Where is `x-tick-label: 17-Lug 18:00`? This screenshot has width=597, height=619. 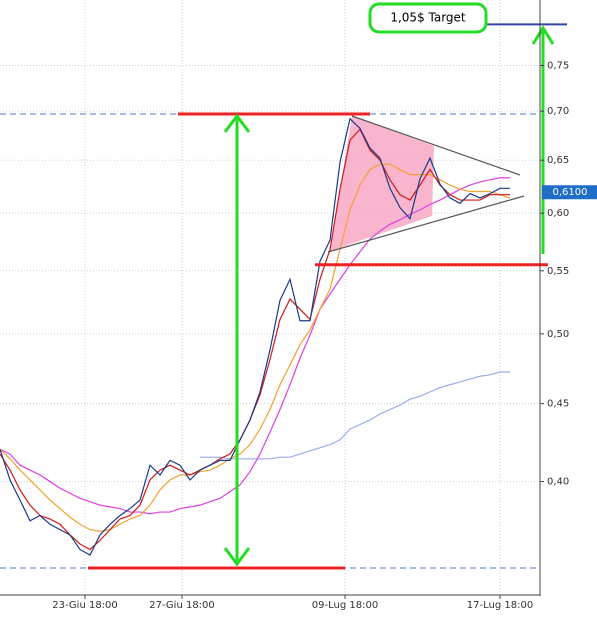 x-tick-label: 17-Lug 18:00 is located at coordinates (500, 605).